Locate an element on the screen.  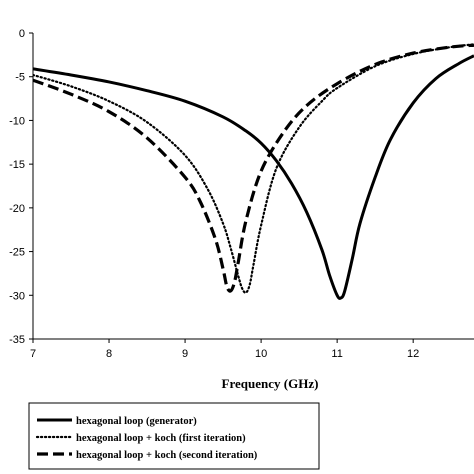
legend-box is located at coordinates (174, 436).